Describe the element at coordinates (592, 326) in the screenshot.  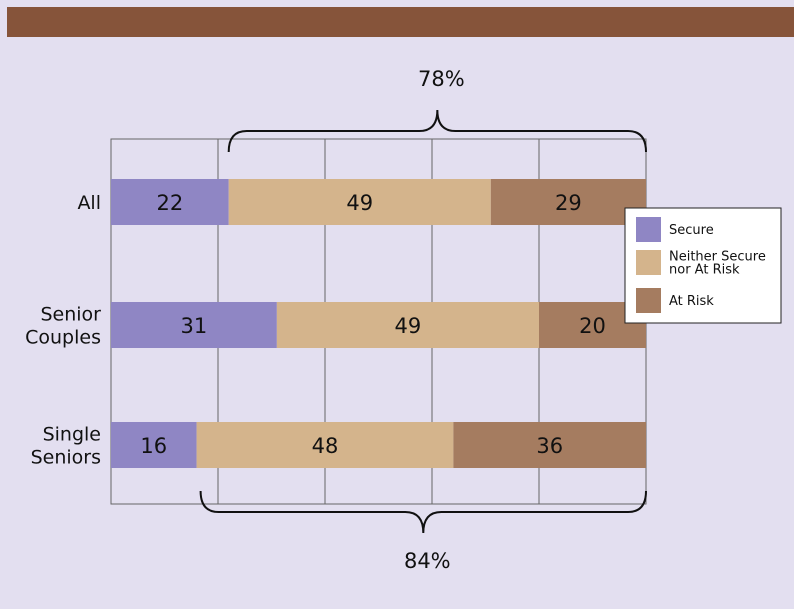
I see `data-label: 20` at that location.